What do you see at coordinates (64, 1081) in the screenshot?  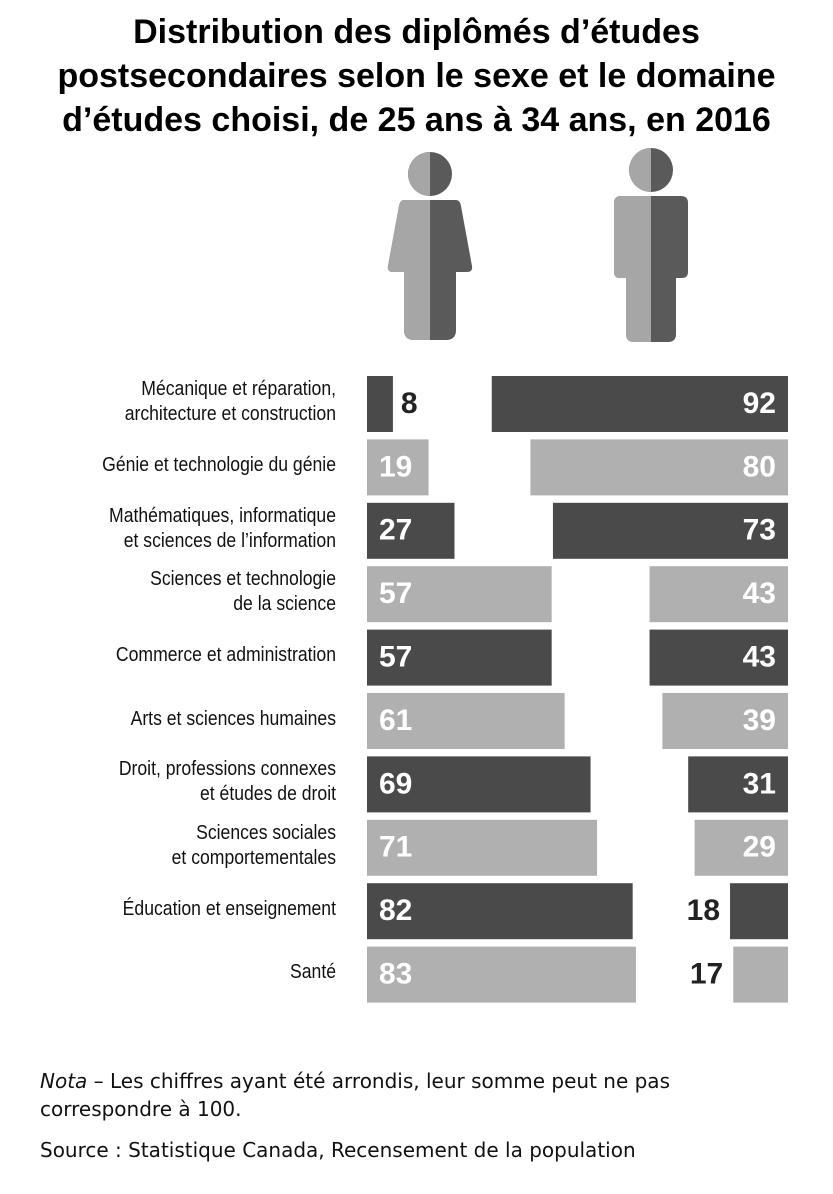 I see `footnote-label: Nota` at bounding box center [64, 1081].